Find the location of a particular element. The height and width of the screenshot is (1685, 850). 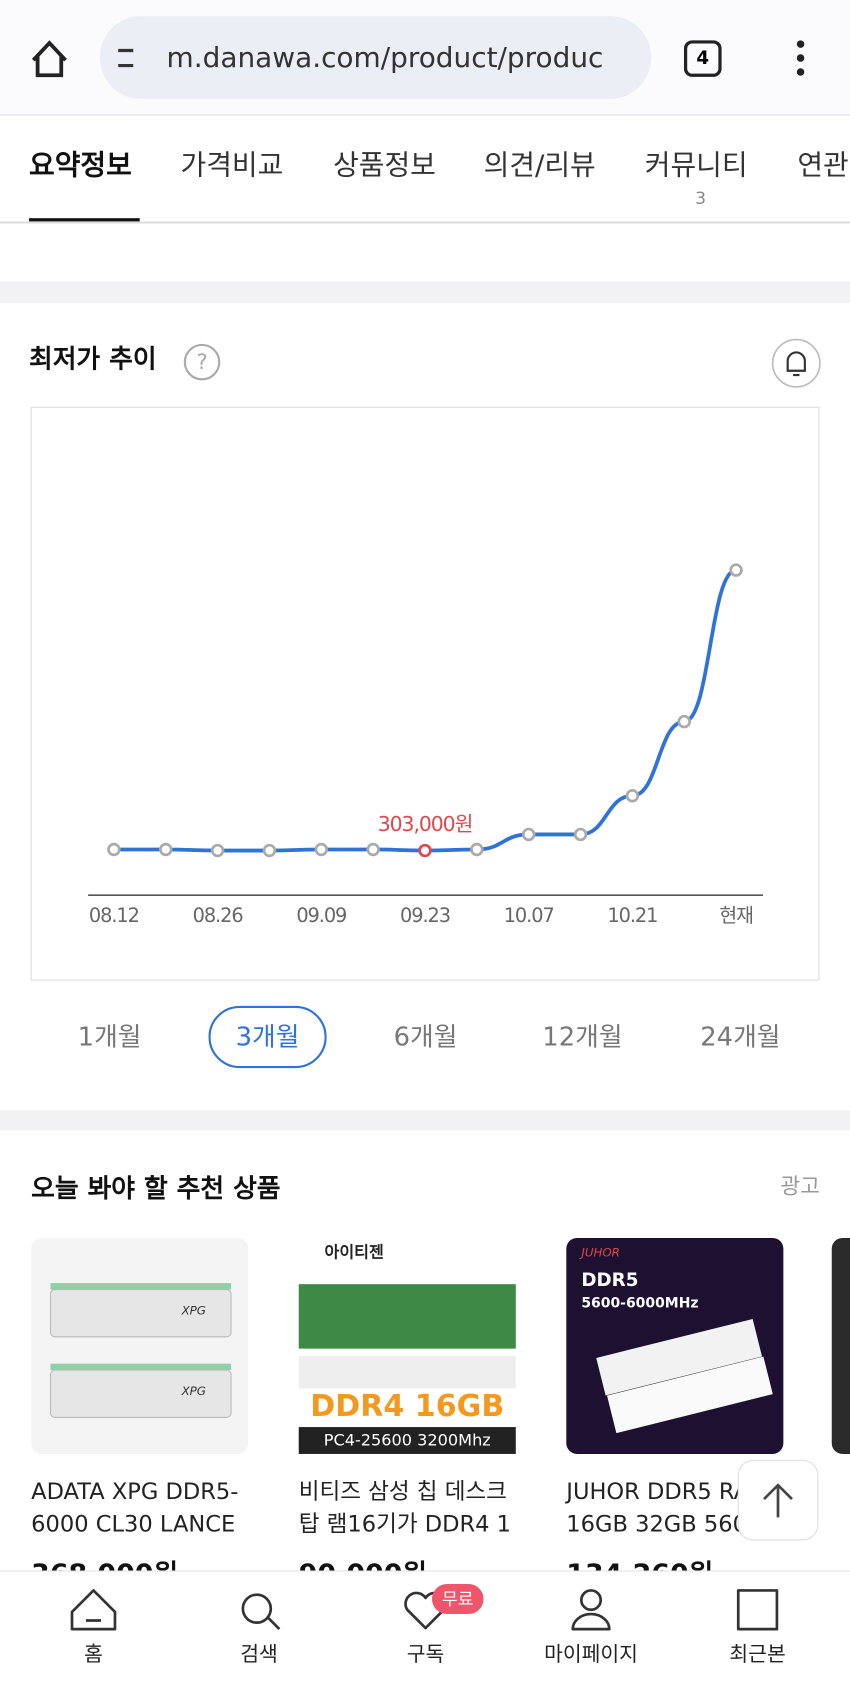

nav-item: 마이페이지 is located at coordinates (591, 1627).